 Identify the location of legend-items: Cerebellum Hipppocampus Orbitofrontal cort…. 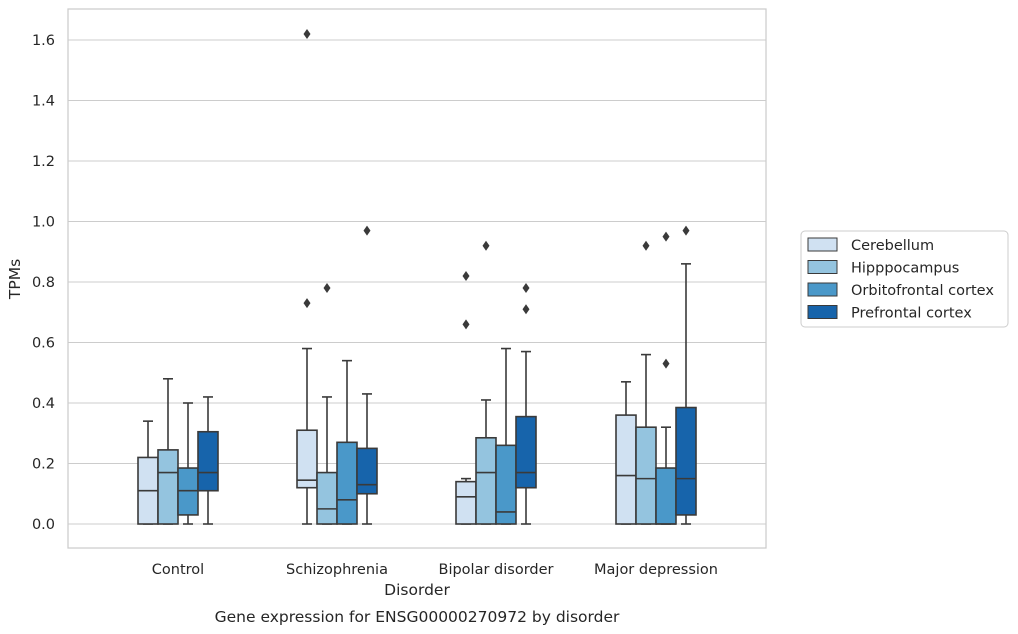
(900, 279).